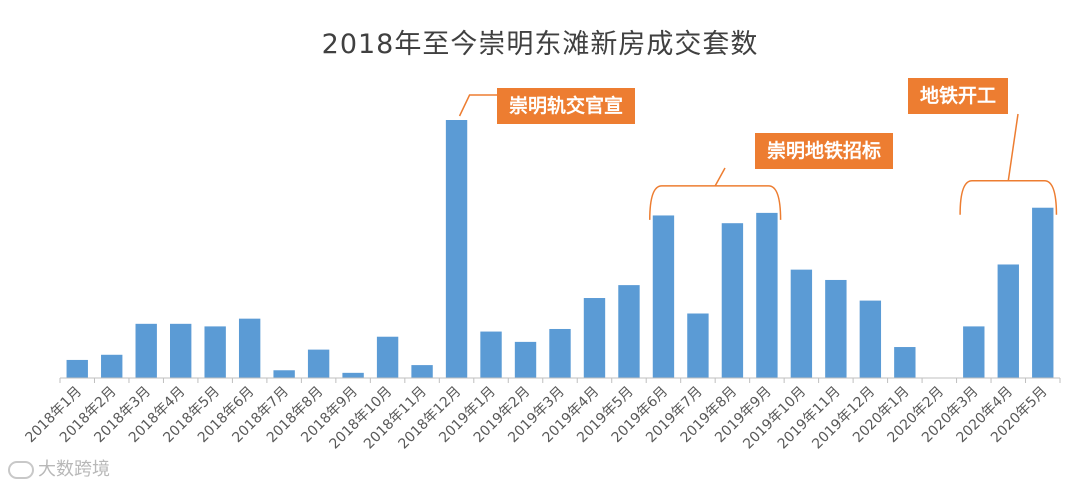 The width and height of the screenshot is (1080, 490). I want to click on bar-2018年8月, so click(318, 363).